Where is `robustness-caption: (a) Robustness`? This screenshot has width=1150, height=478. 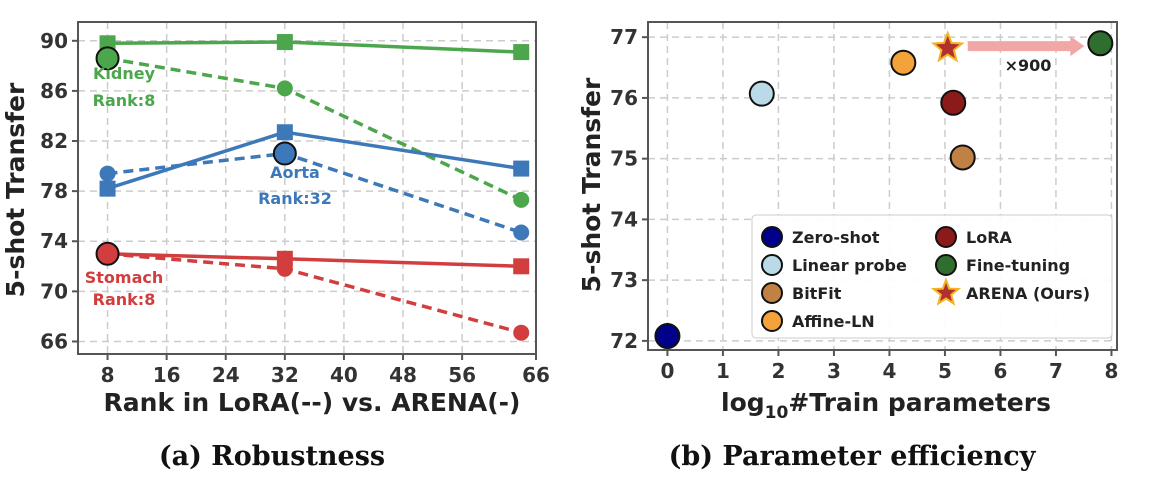 robustness-caption: (a) Robustness is located at coordinates (272, 456).